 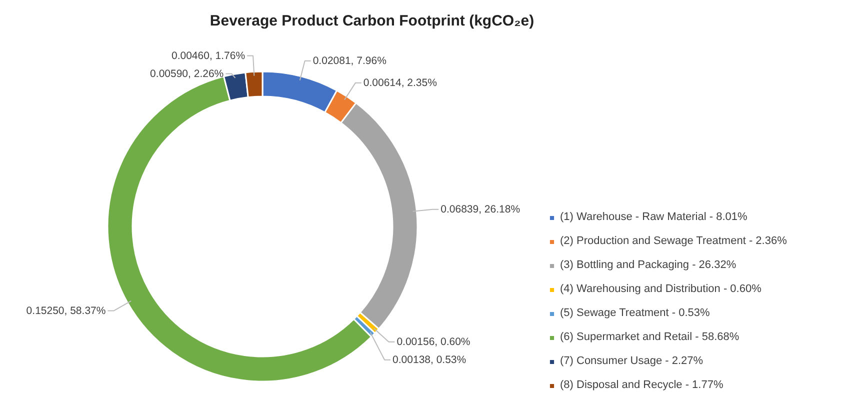 I want to click on legend-label: (3) Bottling and Packaging - 26.32%, so click(x=648, y=265).